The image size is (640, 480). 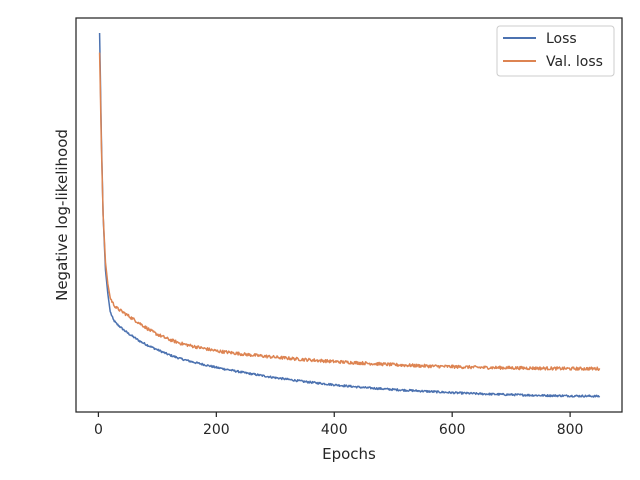 I want to click on x-tick-label: 0, so click(x=98, y=430).